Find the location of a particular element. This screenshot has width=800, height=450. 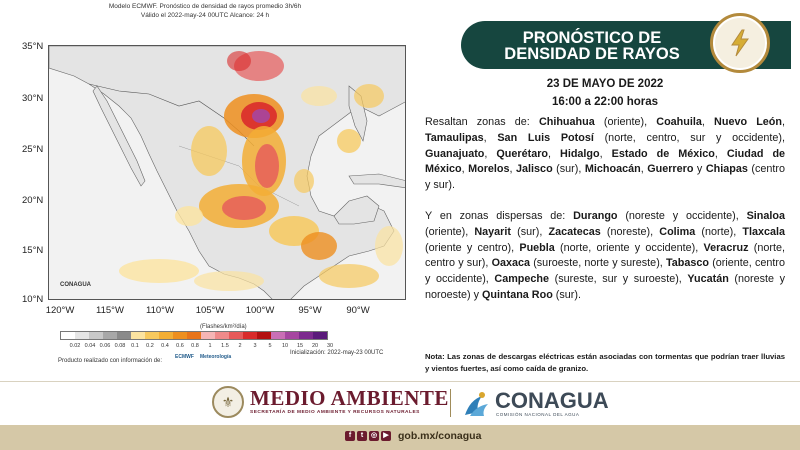

legend-tick: 0.06 is located at coordinates (105, 346).